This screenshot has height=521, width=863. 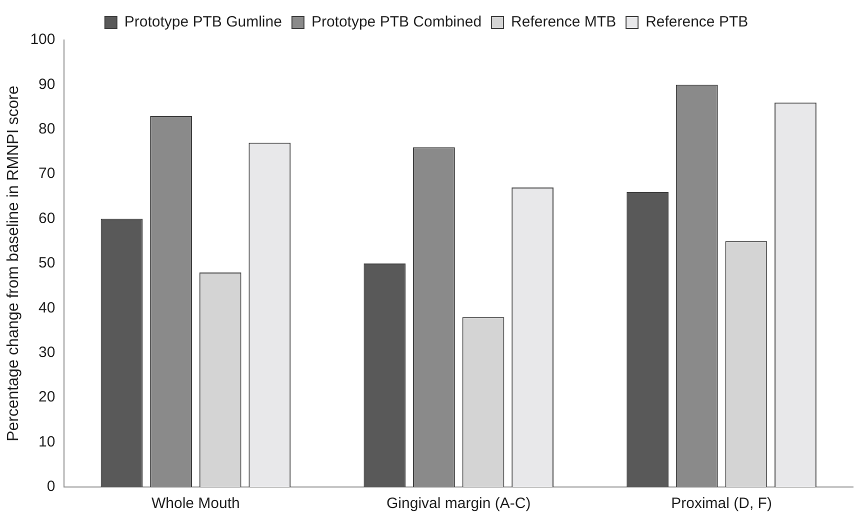 What do you see at coordinates (47, 84) in the screenshot?
I see `y-tick-label: 90` at bounding box center [47, 84].